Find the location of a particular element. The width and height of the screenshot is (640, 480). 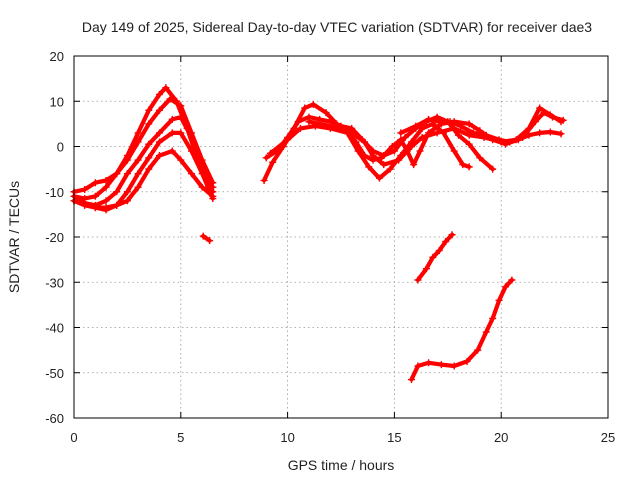

y-tick-label: 0 is located at coordinates (60, 147).